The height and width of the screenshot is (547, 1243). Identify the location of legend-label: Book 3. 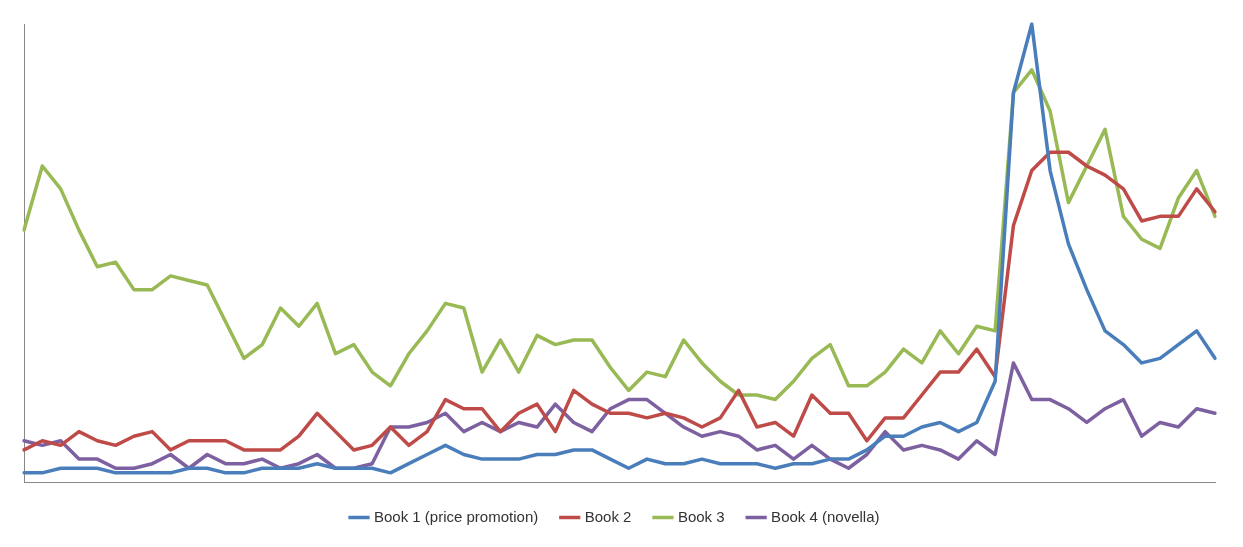
(701, 516).